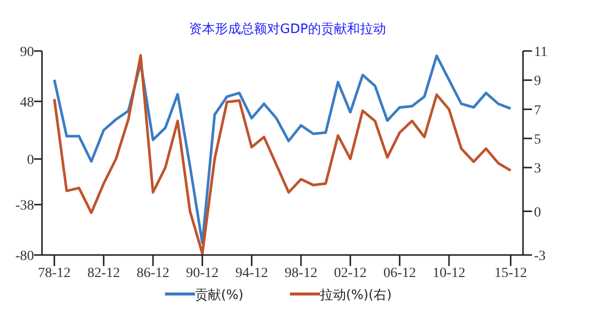 This screenshot has width=600, height=325. Describe the element at coordinates (537, 212) in the screenshot. I see `y2-tick-label: 0` at that location.